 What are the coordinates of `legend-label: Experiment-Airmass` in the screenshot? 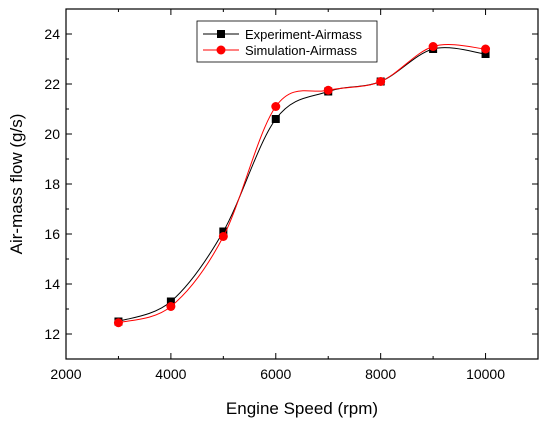 It's located at (304, 34).